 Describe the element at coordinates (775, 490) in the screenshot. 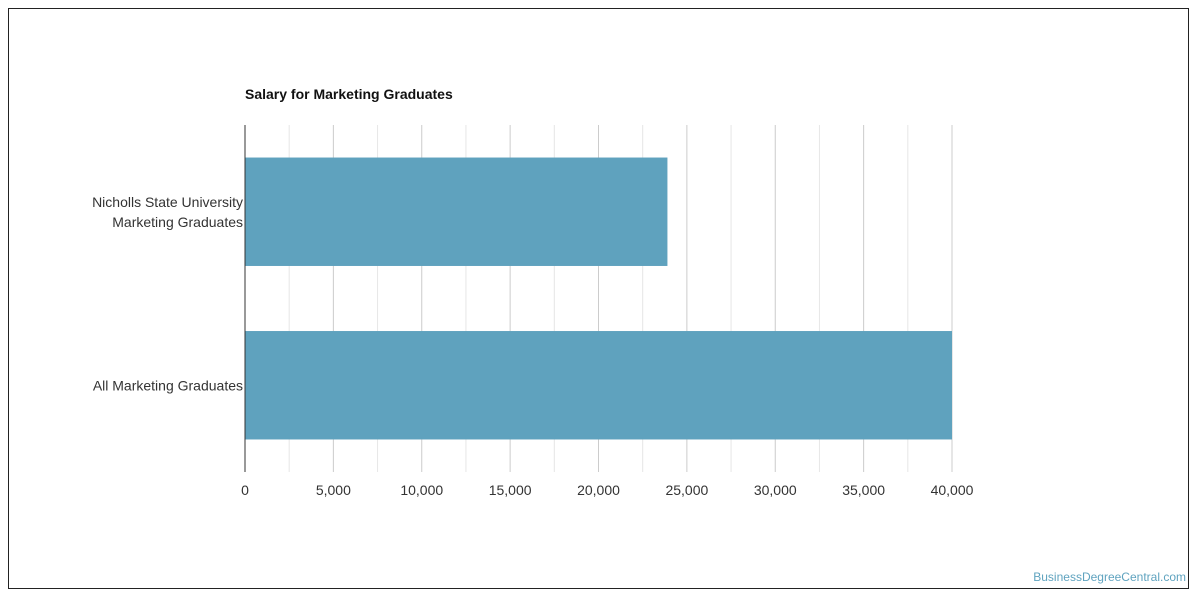

I see `x-tick-label: 30,000` at that location.